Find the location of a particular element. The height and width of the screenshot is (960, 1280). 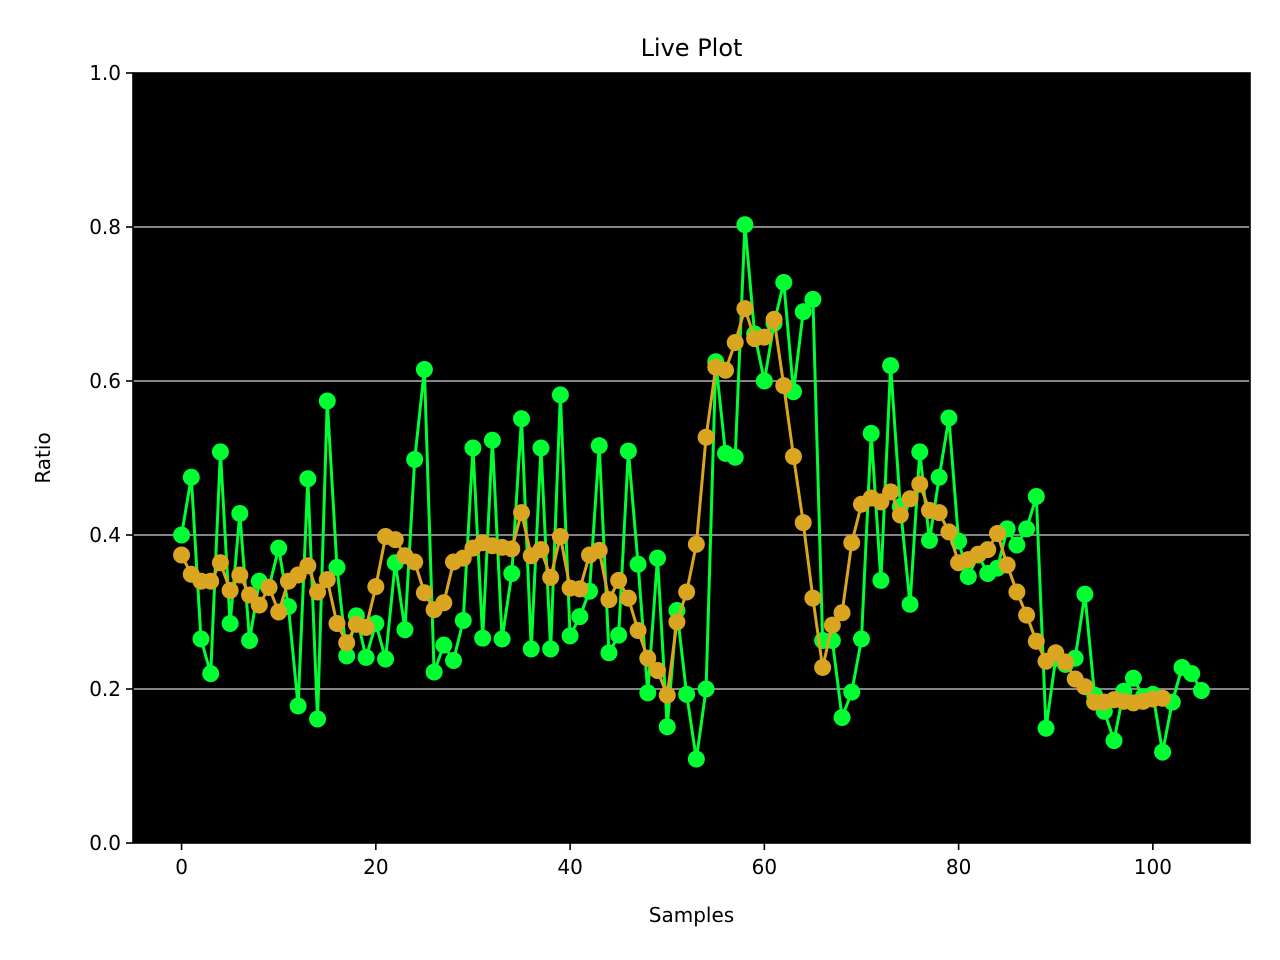

x-tick-label: 80 is located at coordinates (958, 867).